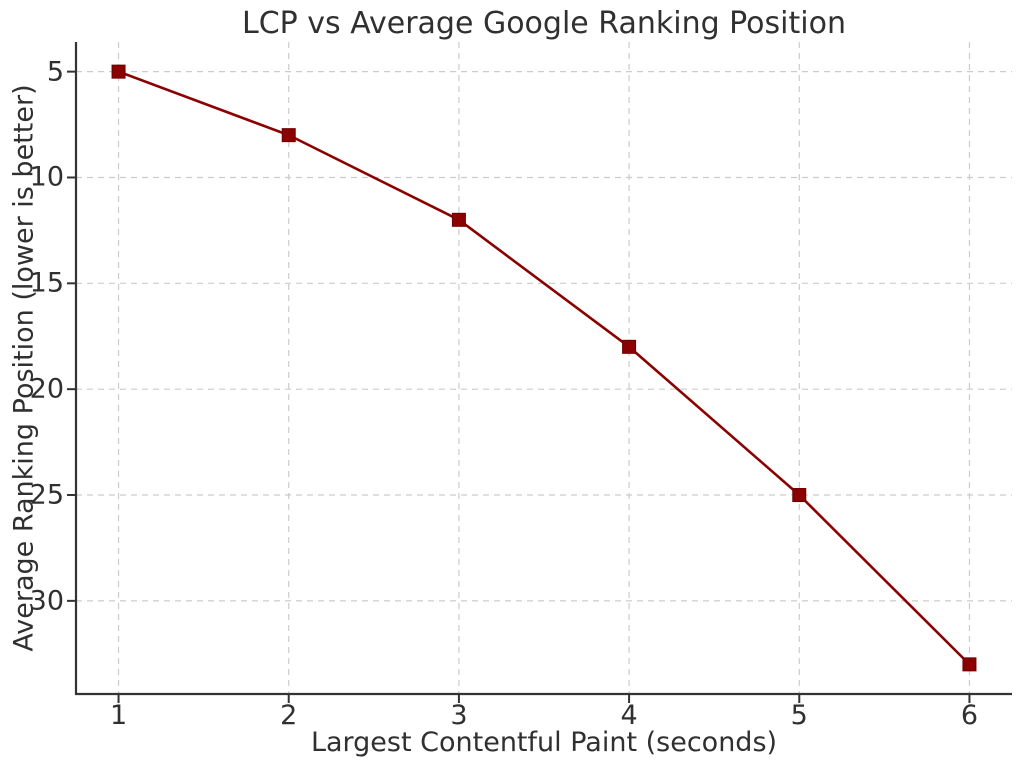  Describe the element at coordinates (55, 72) in the screenshot. I see `y-tick-label: 5` at that location.